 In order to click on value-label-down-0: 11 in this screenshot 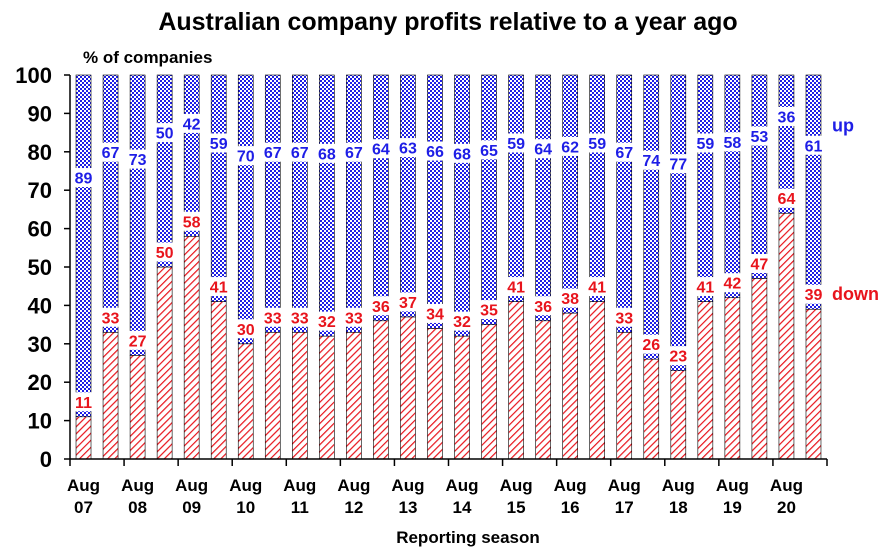, I will do `click(83, 403)`.